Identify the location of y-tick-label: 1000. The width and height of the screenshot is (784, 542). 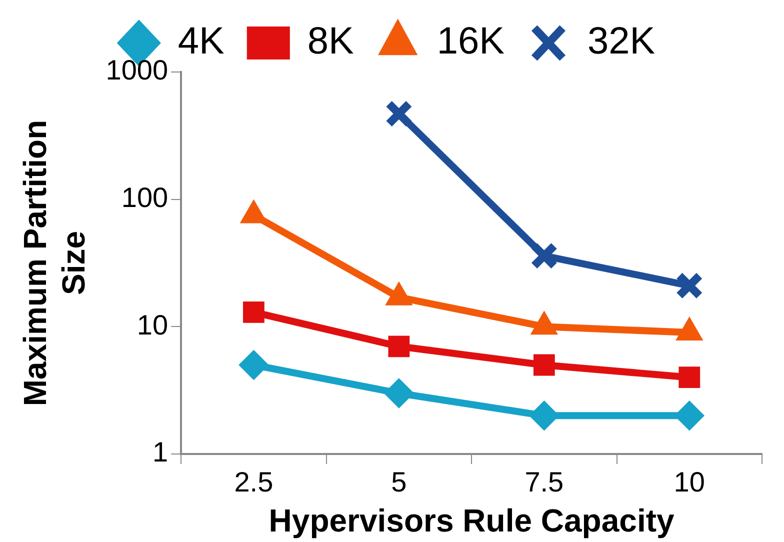
(137, 70).